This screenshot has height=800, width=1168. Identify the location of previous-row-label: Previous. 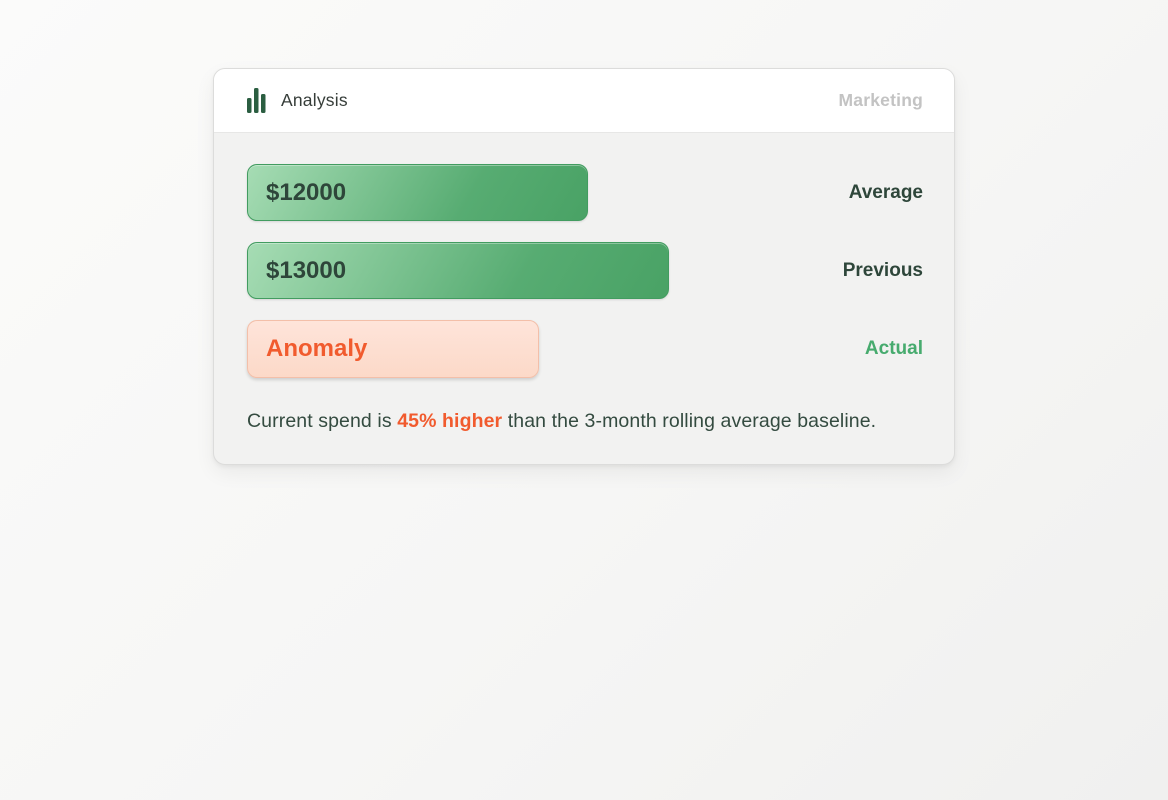
(882, 270).